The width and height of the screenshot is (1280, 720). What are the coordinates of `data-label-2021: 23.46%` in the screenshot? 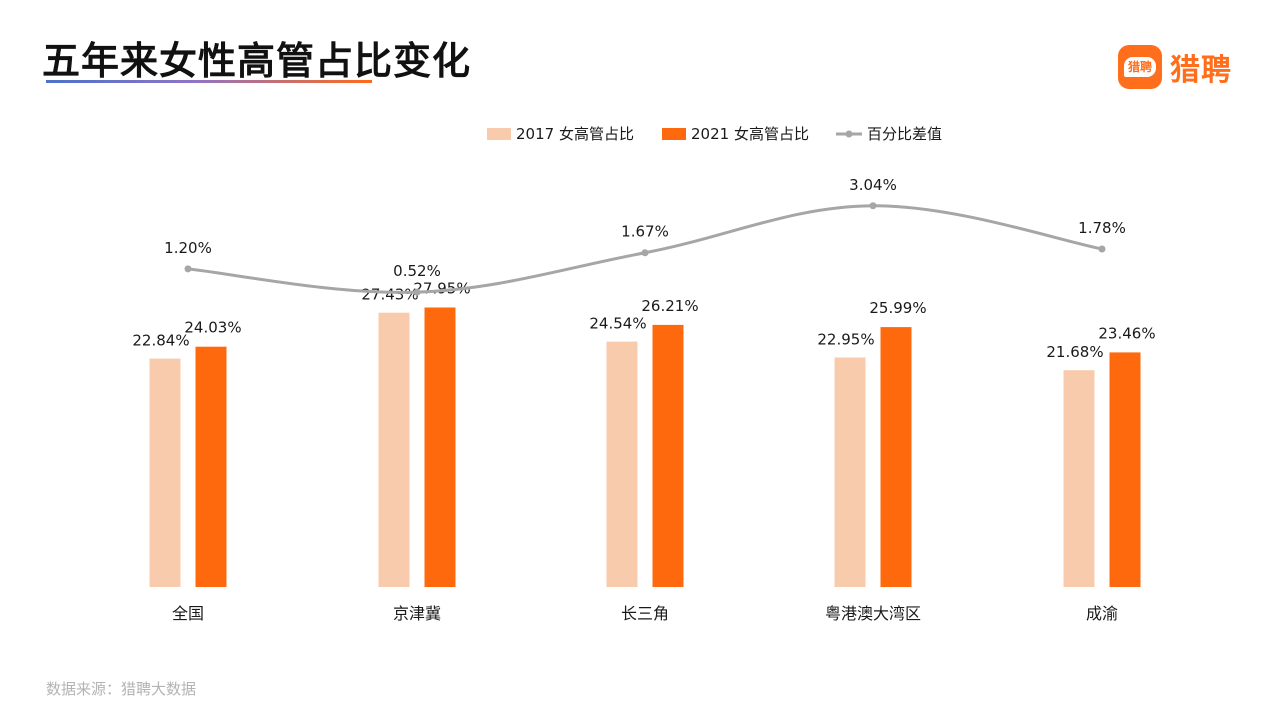 It's located at (1126, 333).